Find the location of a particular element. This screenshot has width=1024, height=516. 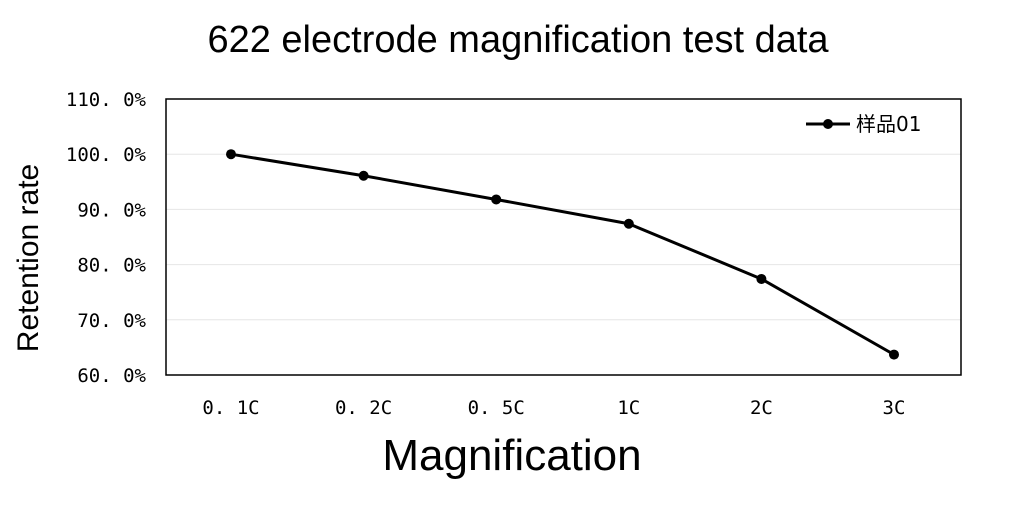

chart-title: 622 electrode magnification test data is located at coordinates (518, 40).